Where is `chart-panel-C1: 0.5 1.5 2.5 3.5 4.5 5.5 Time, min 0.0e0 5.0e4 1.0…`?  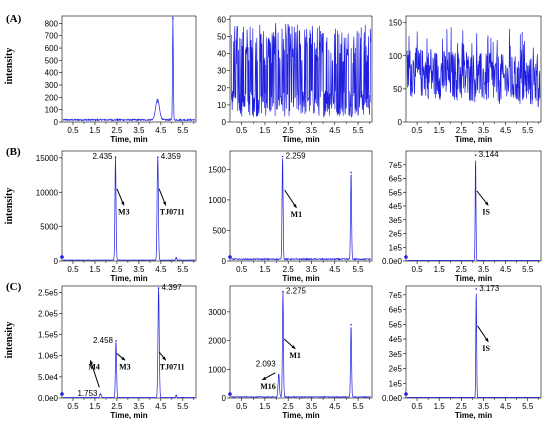
chart-panel-C1: 0.5 1.5 2.5 3.5 4.5 5.5 Time, min 0.0e0 5.0e4 1.0… is located at coordinates (117, 351).